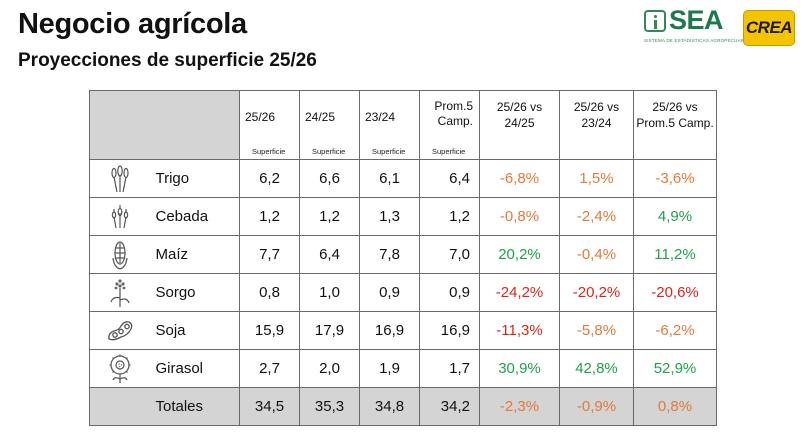 Image resolution: width=810 pixels, height=448 pixels. Describe the element at coordinates (389, 216) in the screenshot. I see `value-2324: 1,3` at that location.